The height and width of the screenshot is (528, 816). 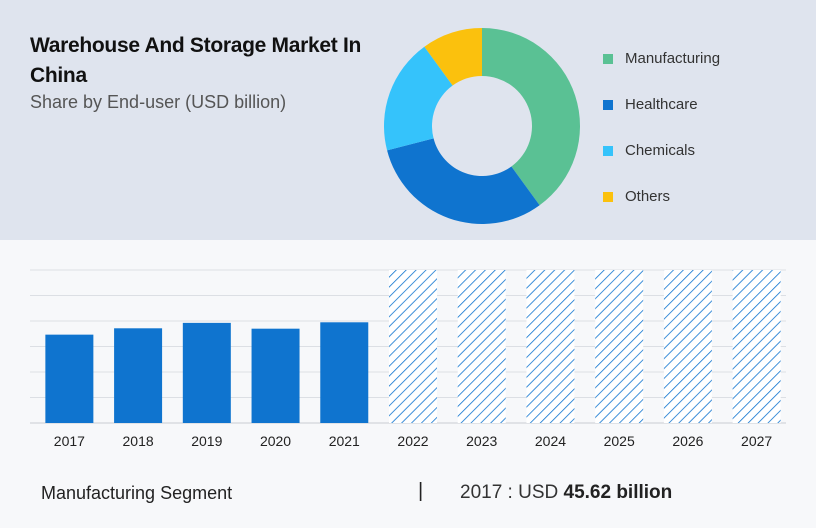 What do you see at coordinates (531, 117) in the screenshot?
I see `donut-slice-manufacturing` at bounding box center [531, 117].